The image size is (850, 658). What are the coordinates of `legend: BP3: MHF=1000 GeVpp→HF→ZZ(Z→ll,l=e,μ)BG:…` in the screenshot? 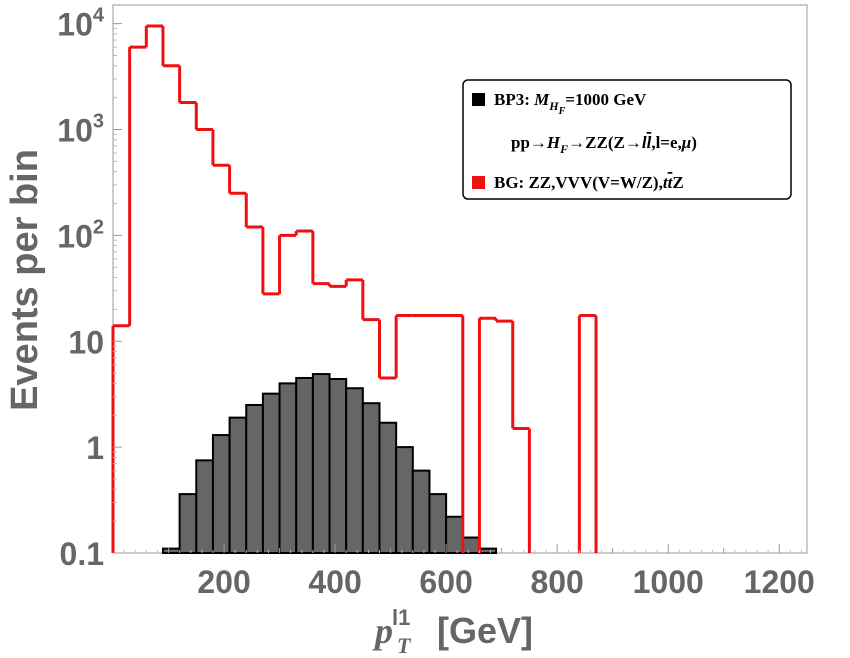 It's located at (627, 139).